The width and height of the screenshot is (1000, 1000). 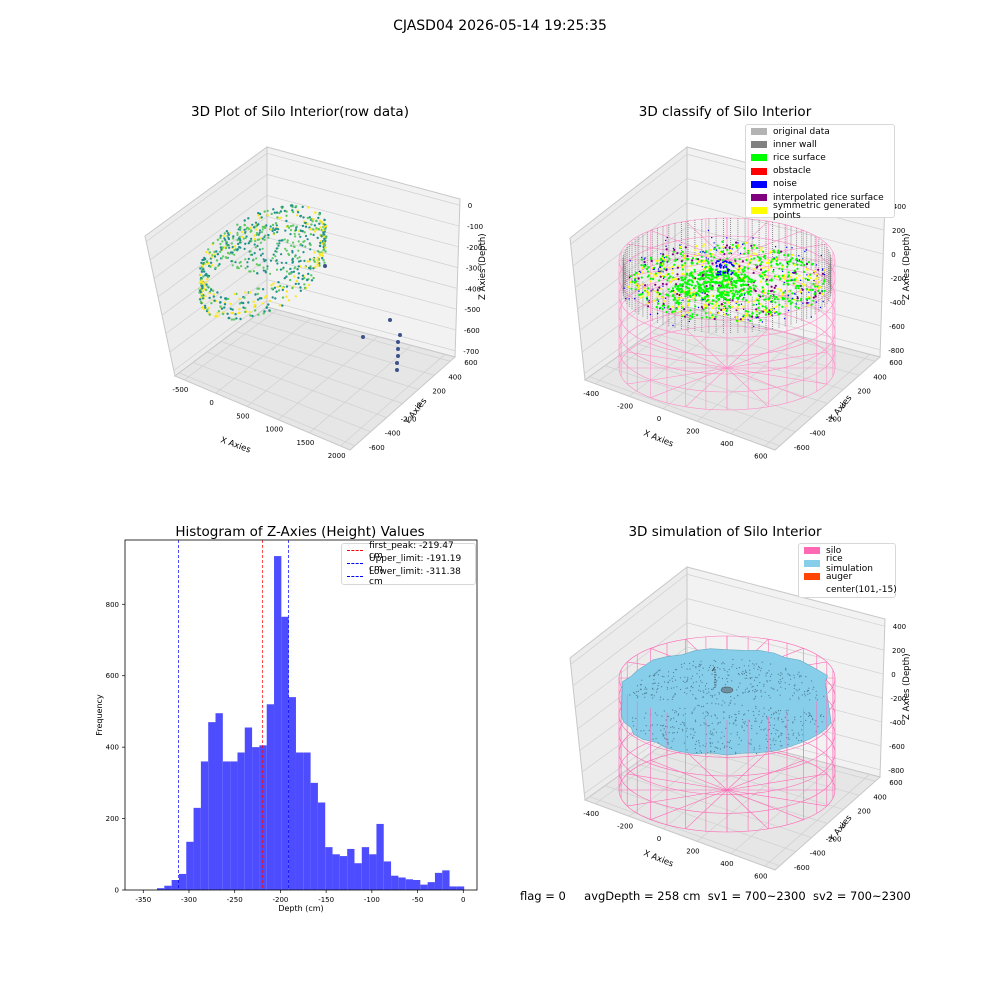 What do you see at coordinates (356, 335) in the screenshot?
I see `p1-ygrid-line` at bounding box center [356, 335].